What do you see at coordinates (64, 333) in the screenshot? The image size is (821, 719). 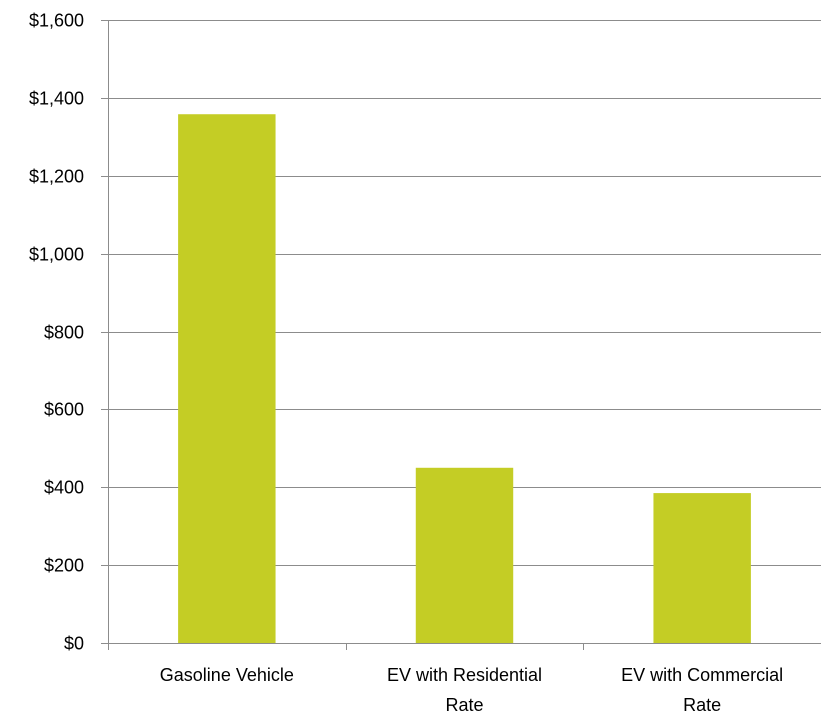 I see `y-tick-label: $800` at bounding box center [64, 333].